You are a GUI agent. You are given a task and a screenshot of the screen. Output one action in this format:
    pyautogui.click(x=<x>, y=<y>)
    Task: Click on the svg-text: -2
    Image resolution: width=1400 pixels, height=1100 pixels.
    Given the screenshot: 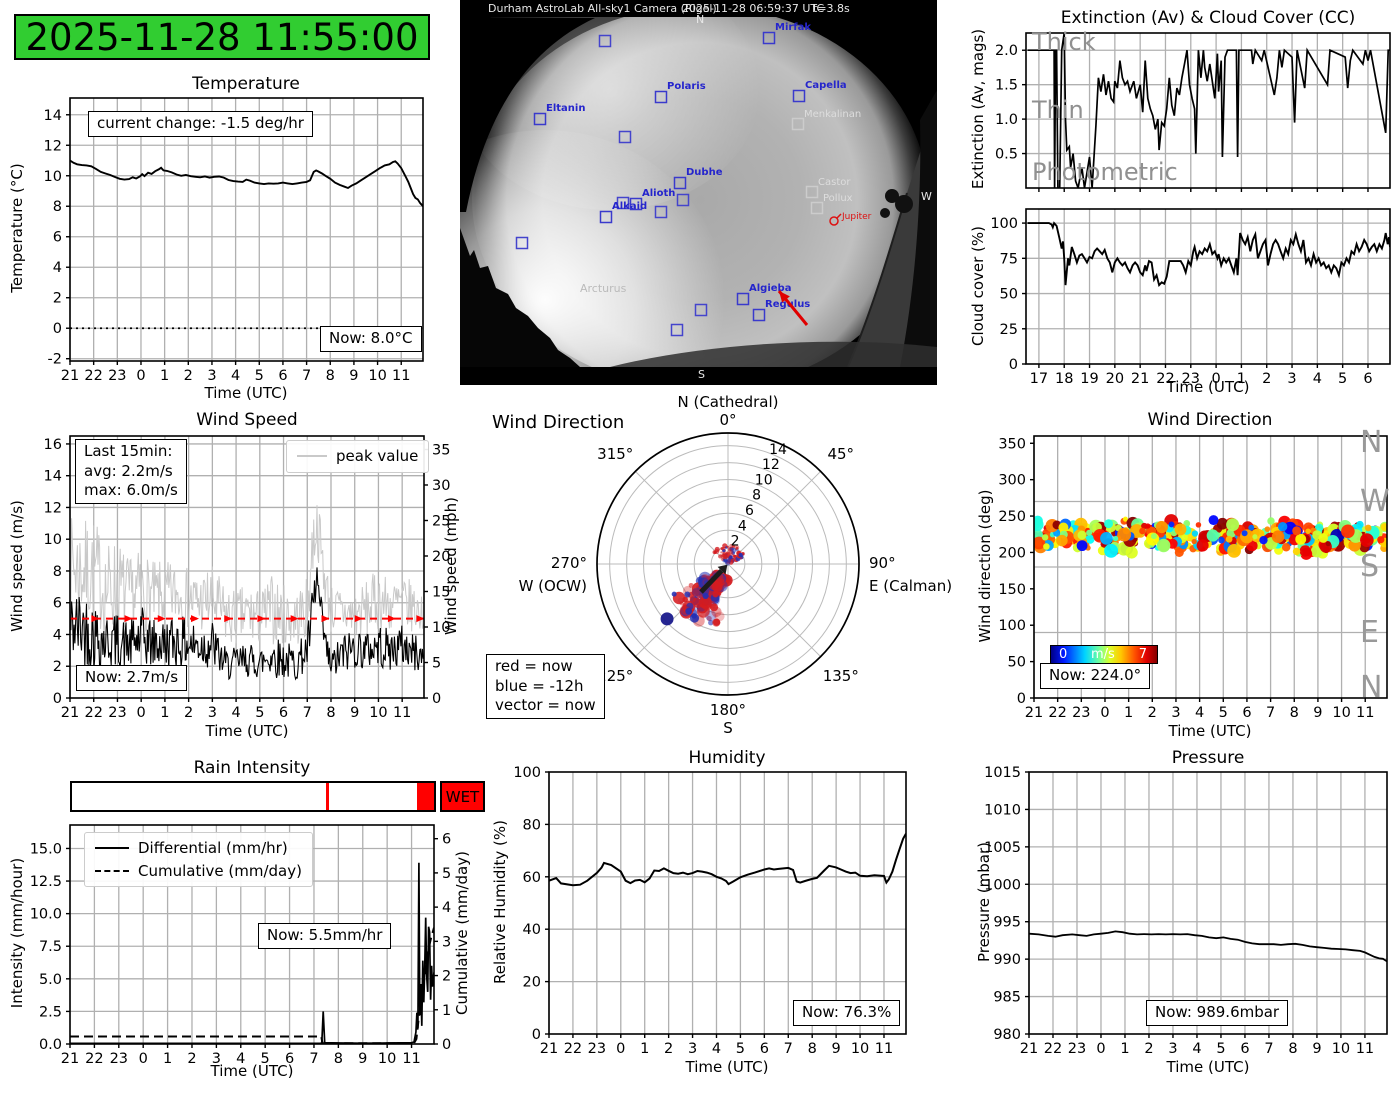 What is the action you would take?
    pyautogui.click(x=55, y=360)
    